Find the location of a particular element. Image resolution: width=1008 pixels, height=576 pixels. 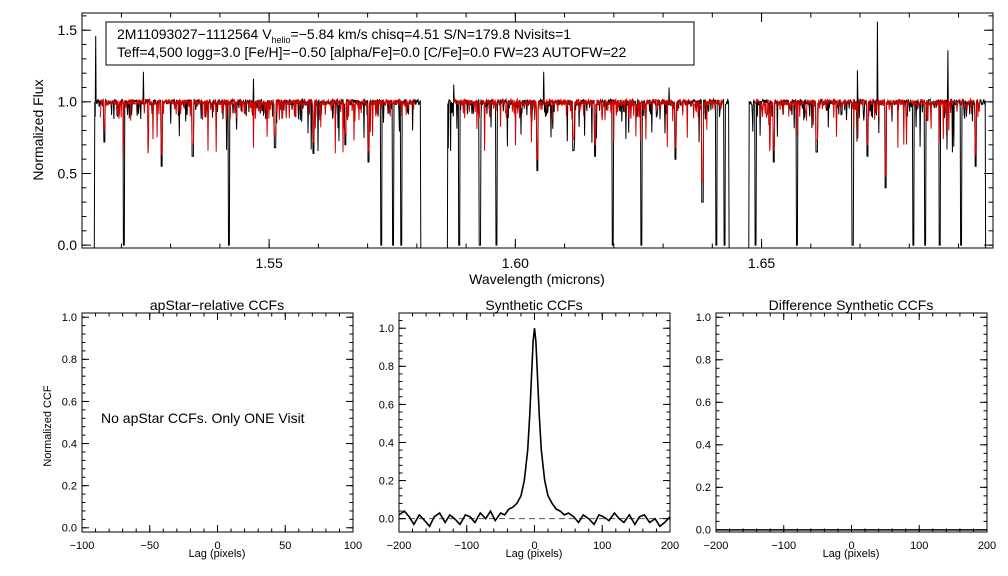

spectrum-y-tick-label: 0.5 is located at coordinates (68, 173).